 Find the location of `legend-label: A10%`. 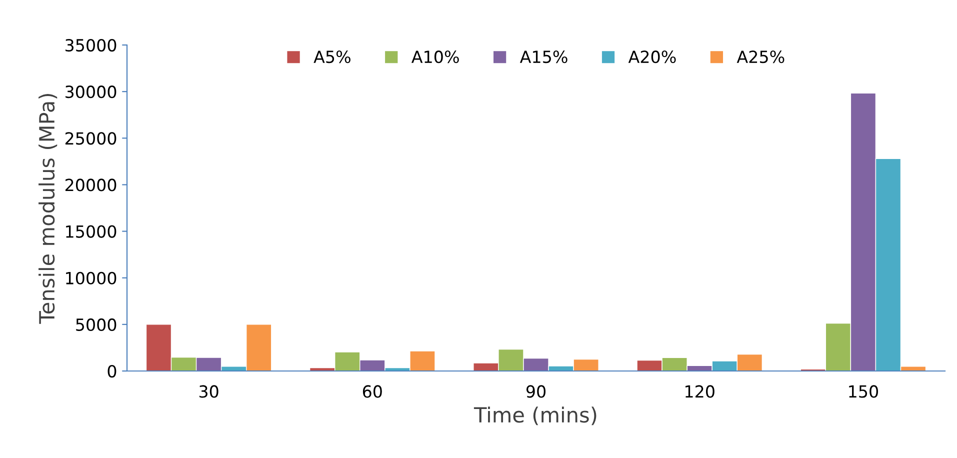

legend-label: A10% is located at coordinates (435, 57).